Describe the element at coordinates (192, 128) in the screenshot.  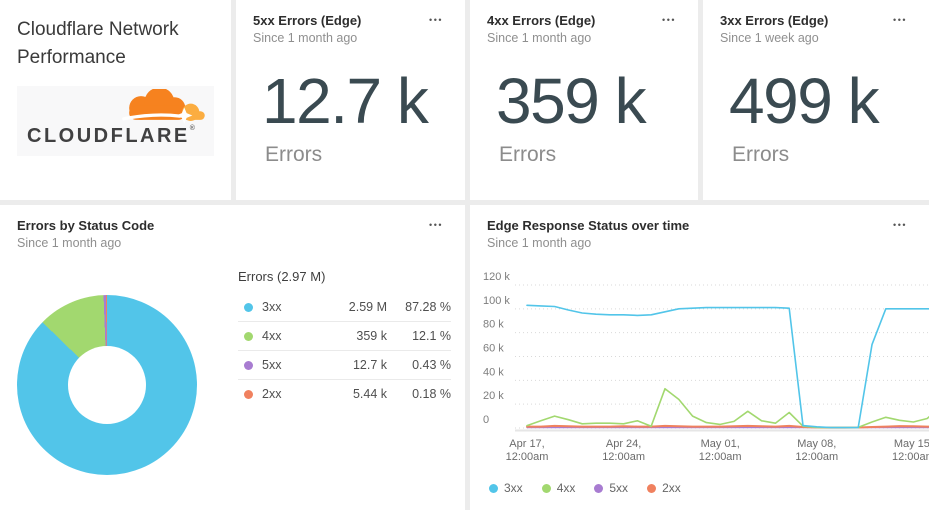
I see `registered-mark: ®` at that location.